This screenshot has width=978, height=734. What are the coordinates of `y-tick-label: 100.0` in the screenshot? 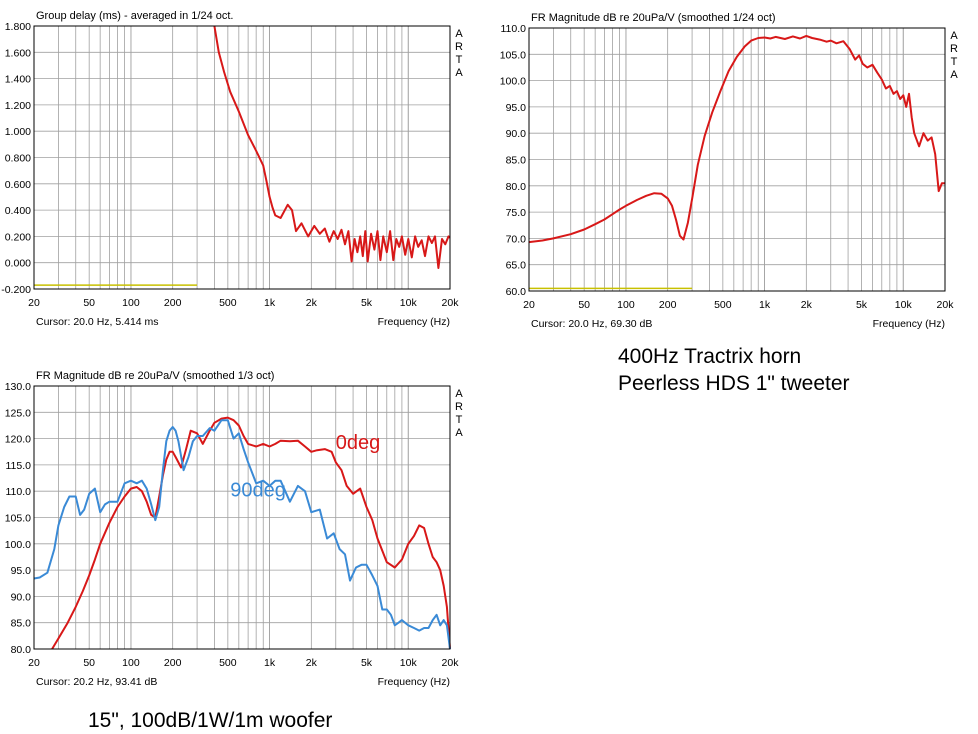 It's located at (513, 82).